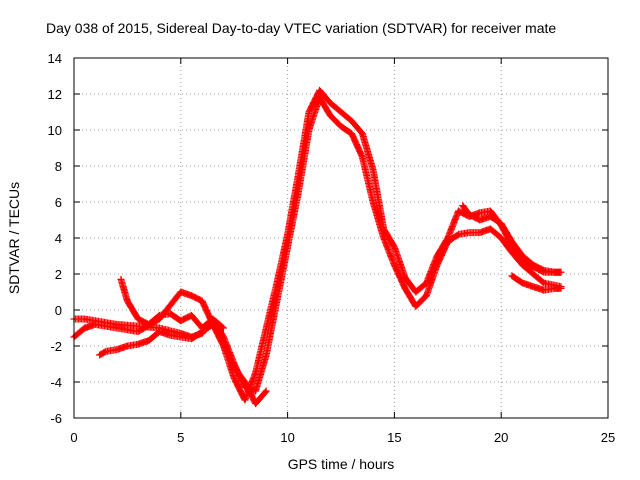 The image size is (640, 480). I want to click on x-tick-label: 10, so click(287, 437).